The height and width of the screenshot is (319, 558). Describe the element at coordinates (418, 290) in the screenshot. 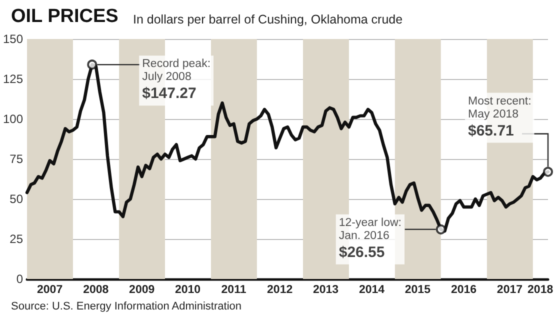

I see `x-tick-label: 2015` at that location.